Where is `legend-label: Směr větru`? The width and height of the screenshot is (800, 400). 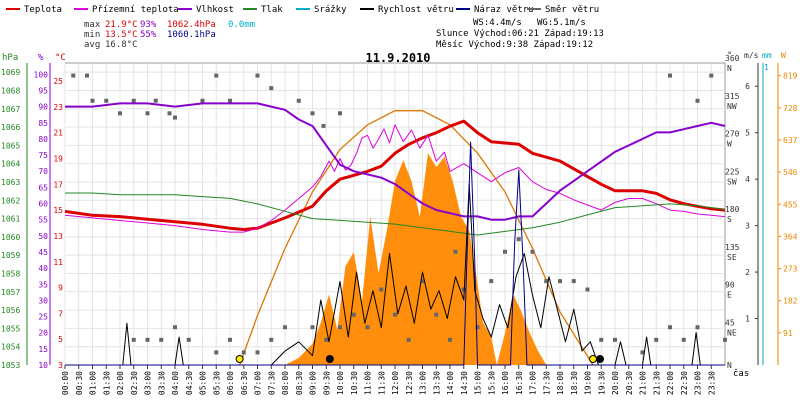 legend-label: Směr větru is located at coordinates (572, 10).